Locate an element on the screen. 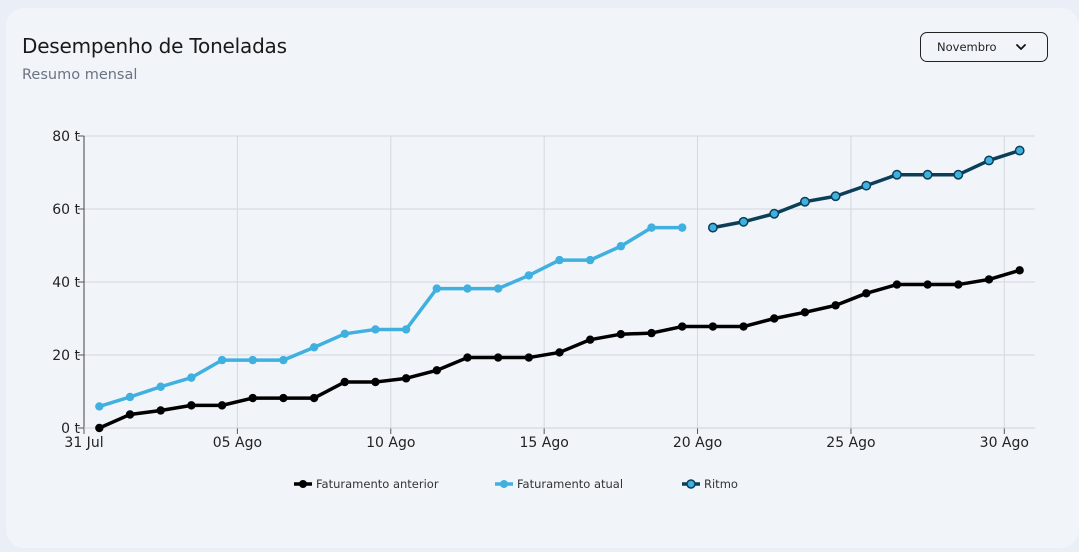  month-select: Novembro is located at coordinates (984, 47).